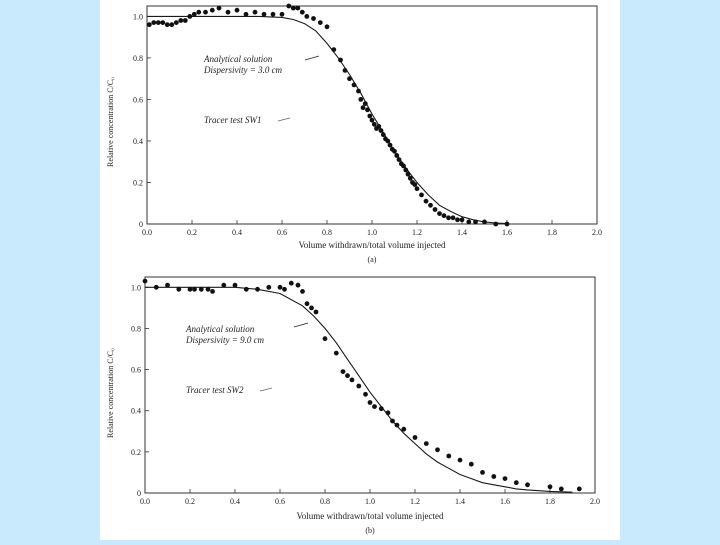  Describe the element at coordinates (550, 501) in the screenshot. I see `x-tick-label-b: 1.8` at that location.